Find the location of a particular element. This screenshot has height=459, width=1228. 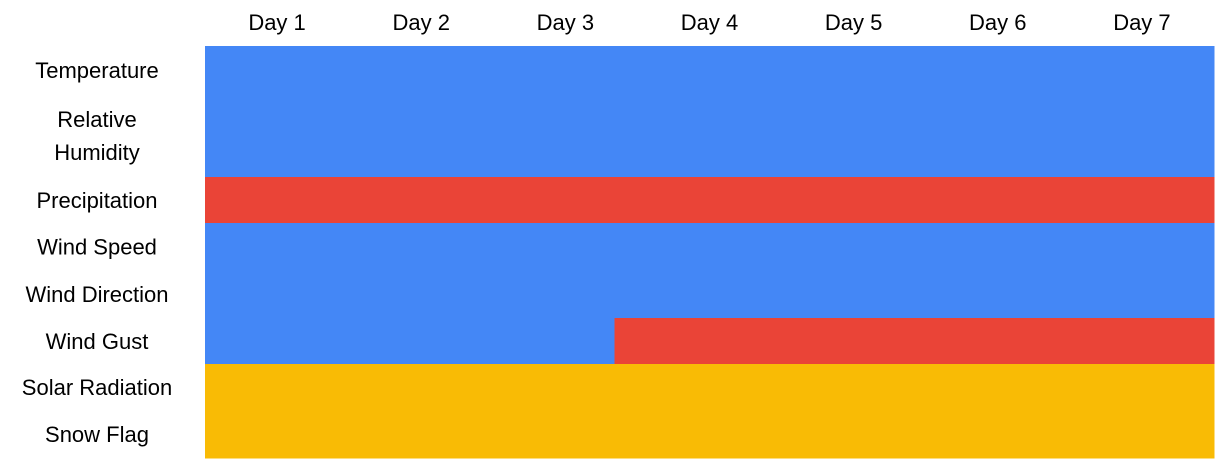

column-labels: Day 1 Day 2 Day 3 Day 4 Day 5 Day 6 Day 7 is located at coordinates (709, 22).